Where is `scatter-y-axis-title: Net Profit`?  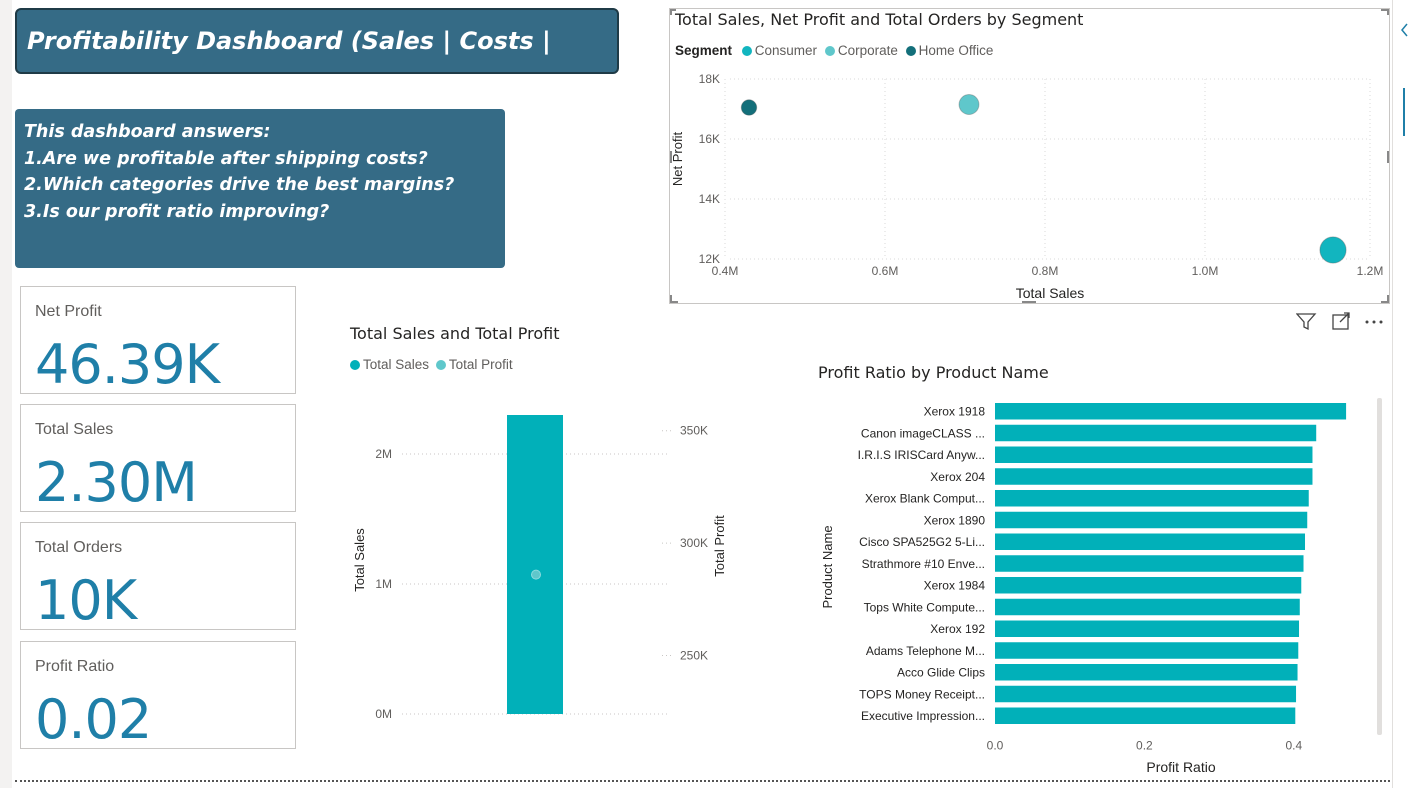
scatter-y-axis-title: Net Profit is located at coordinates (677, 159).